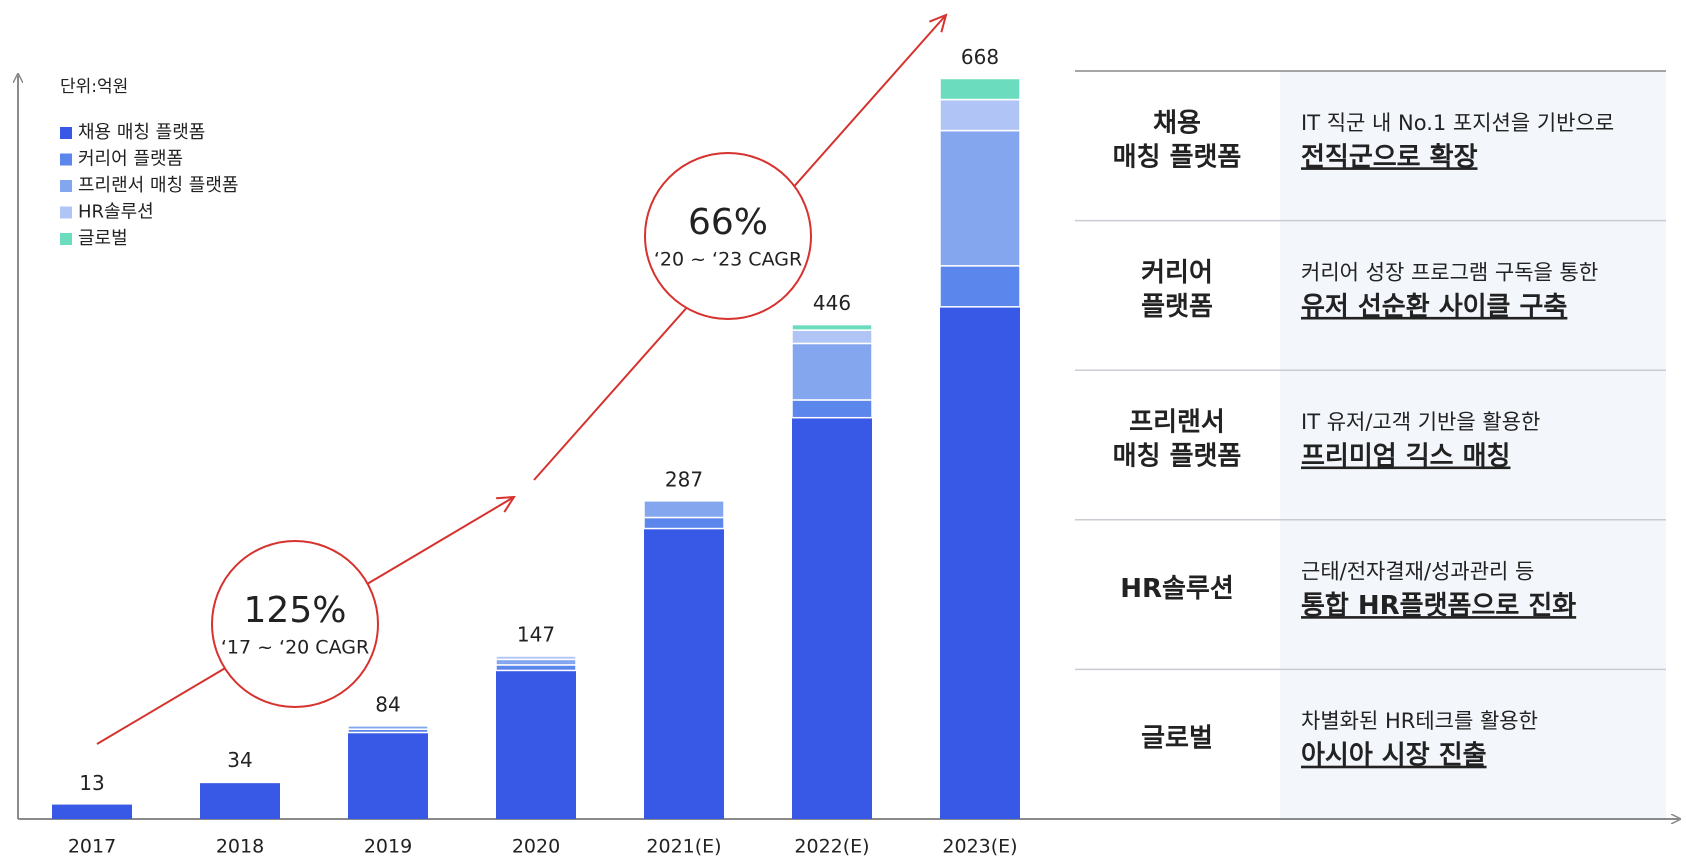 This screenshot has width=1686, height=862. What do you see at coordinates (92, 847) in the screenshot?
I see `x-tick-label: 2017` at bounding box center [92, 847].